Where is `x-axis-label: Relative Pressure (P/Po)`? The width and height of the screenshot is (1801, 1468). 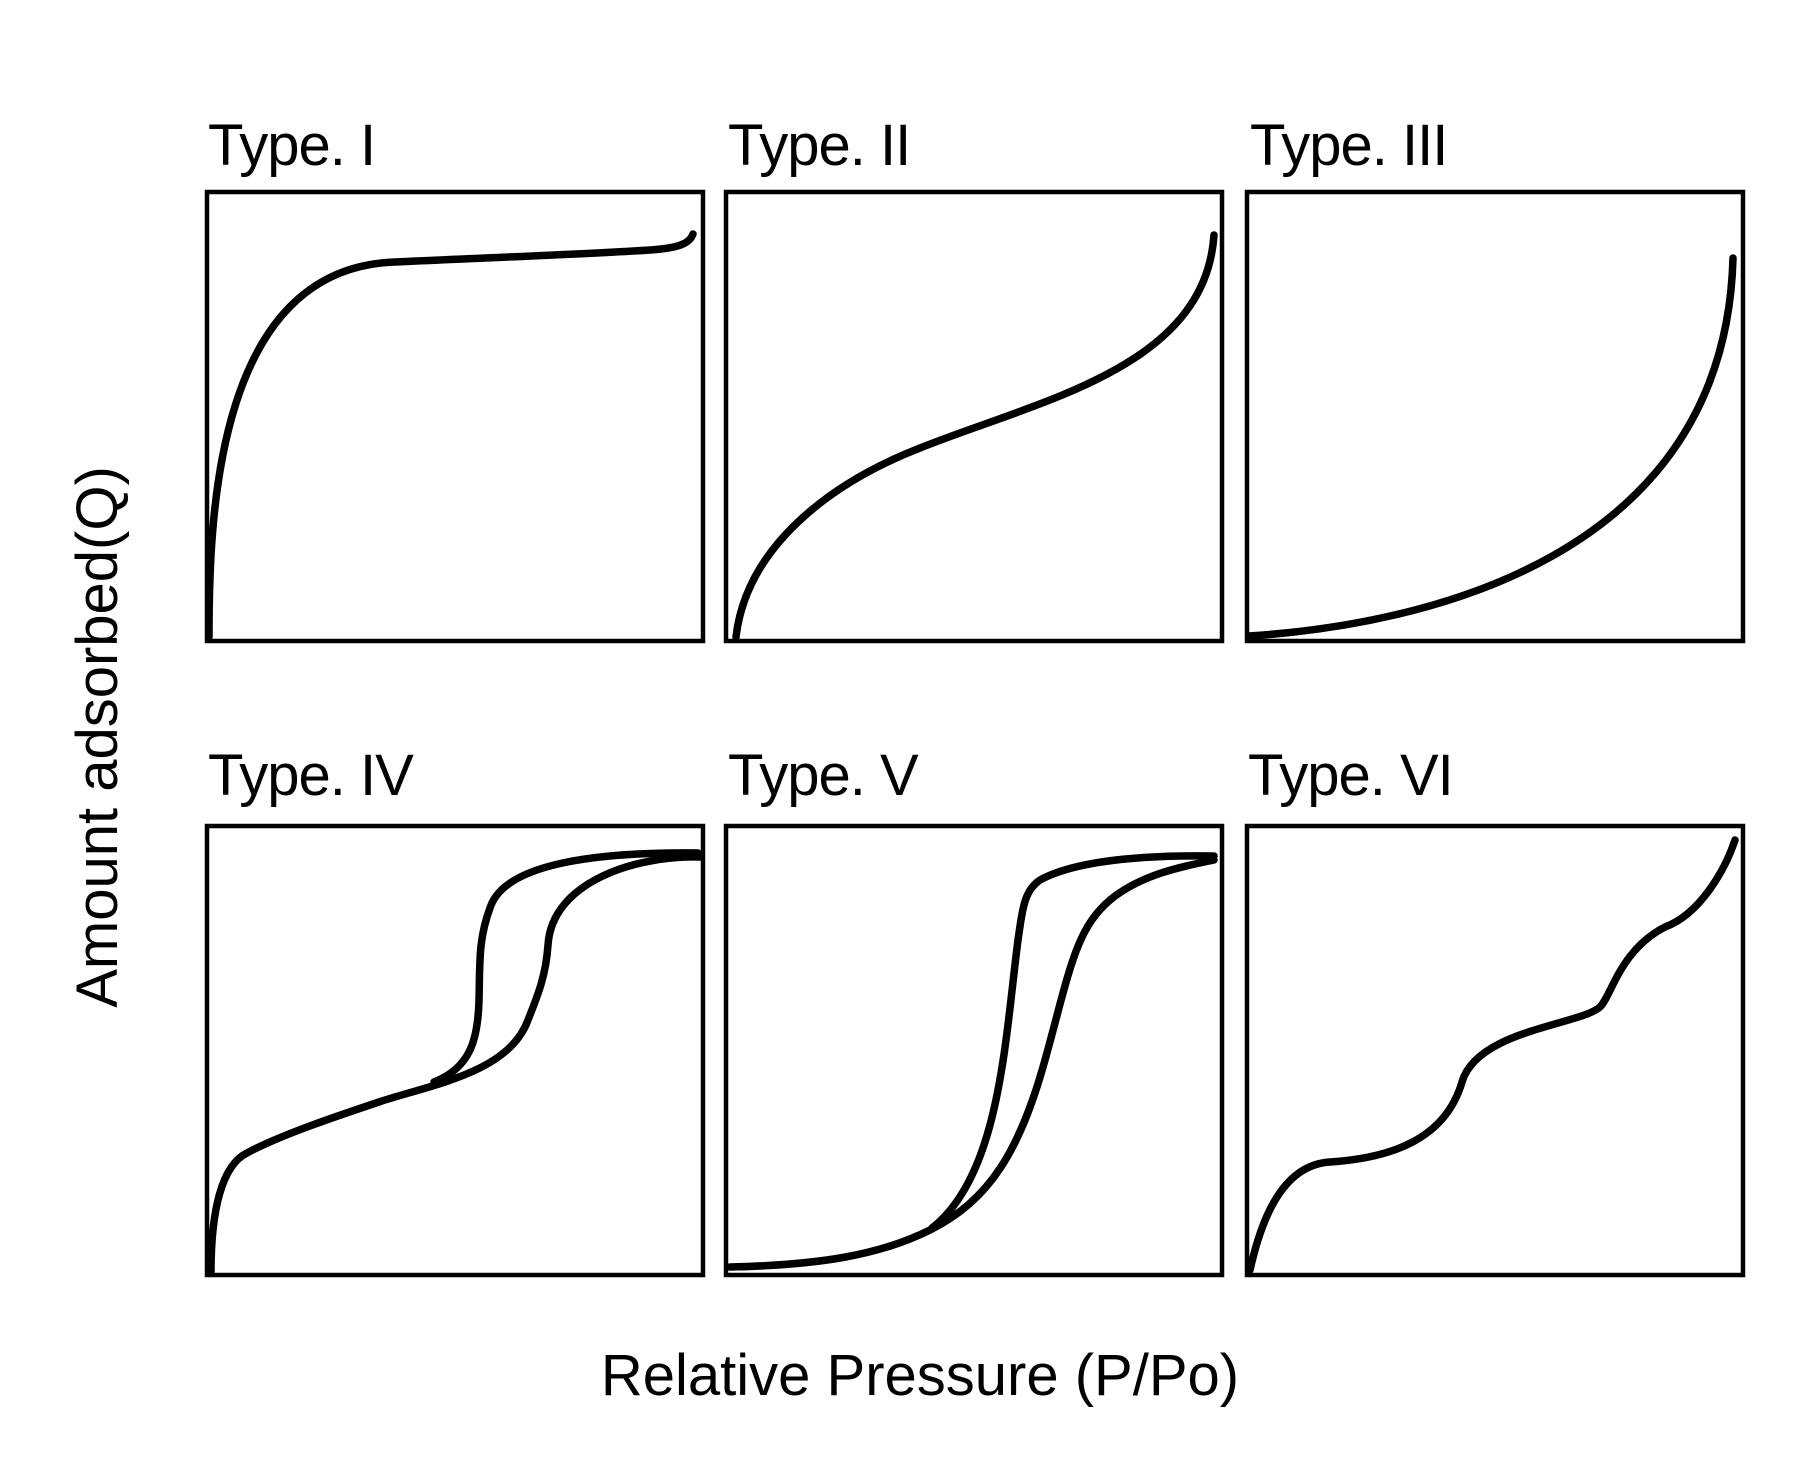
x-axis-label: Relative Pressure (P/Po) is located at coordinates (920, 1375).